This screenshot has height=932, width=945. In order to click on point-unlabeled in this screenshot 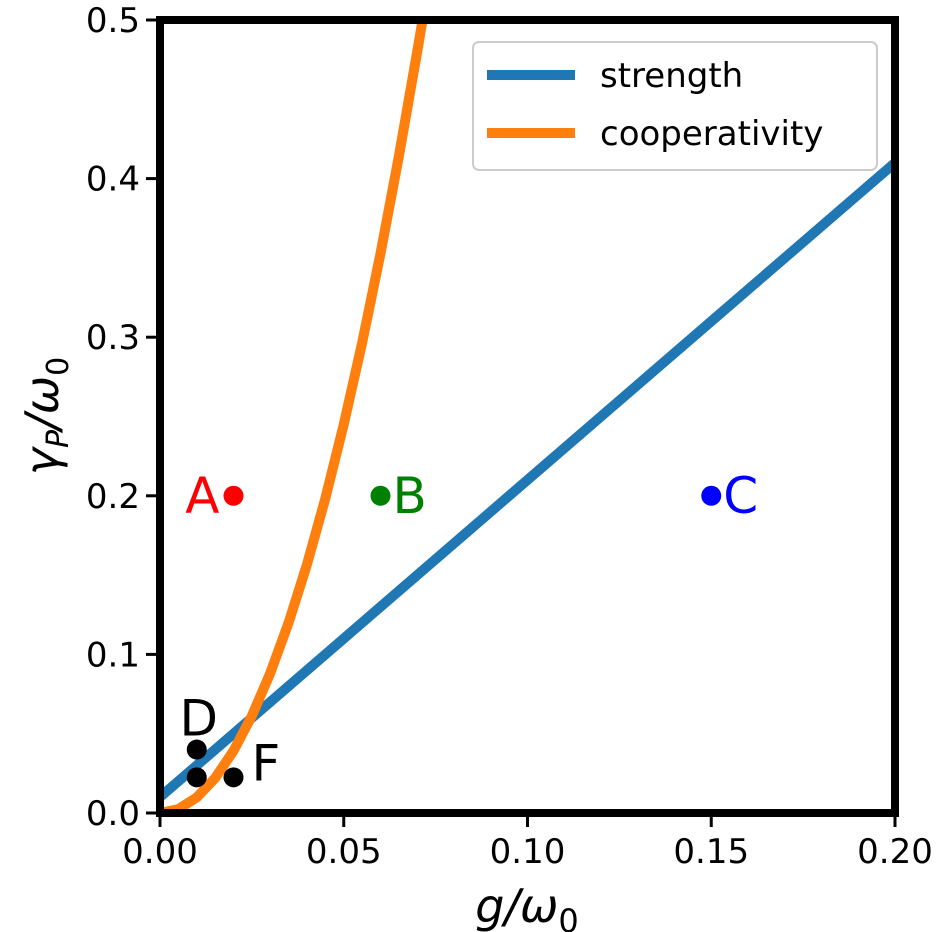, I will do `click(196, 777)`.